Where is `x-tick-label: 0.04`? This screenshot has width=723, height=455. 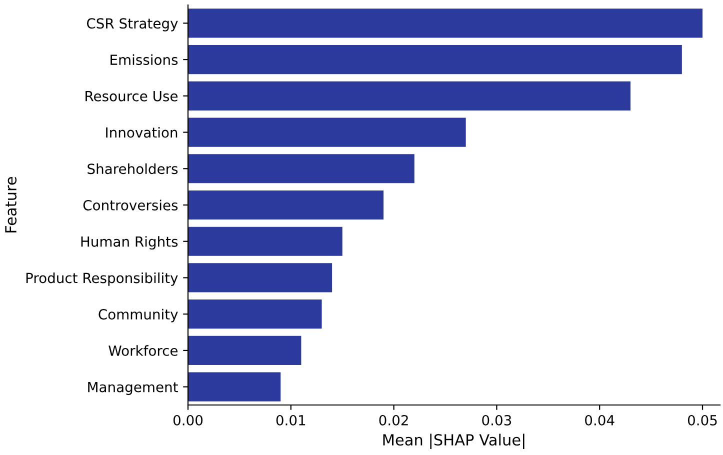
x-tick-label: 0.04 is located at coordinates (599, 420).